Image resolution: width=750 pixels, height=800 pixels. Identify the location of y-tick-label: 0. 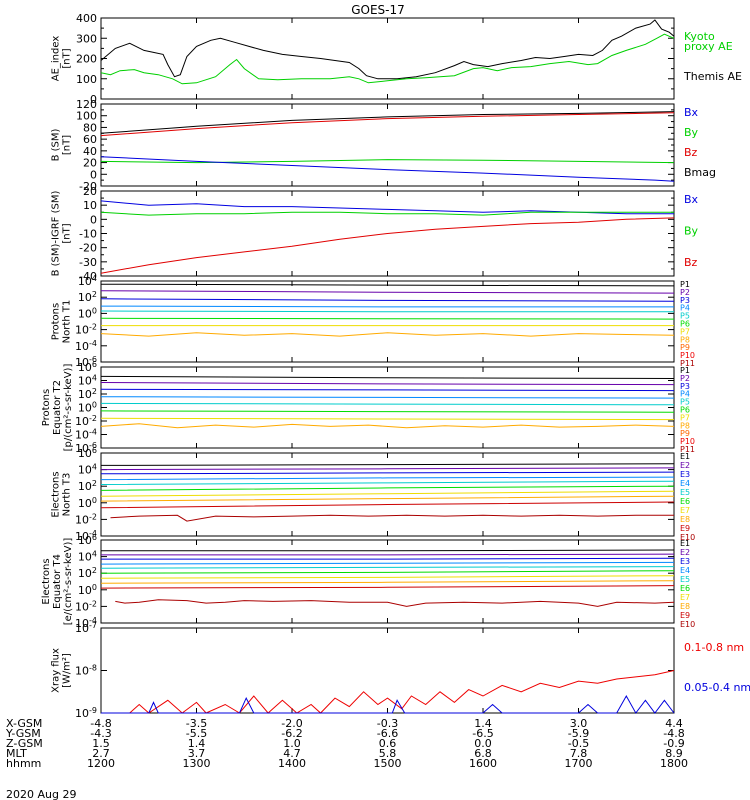
(93, 174).